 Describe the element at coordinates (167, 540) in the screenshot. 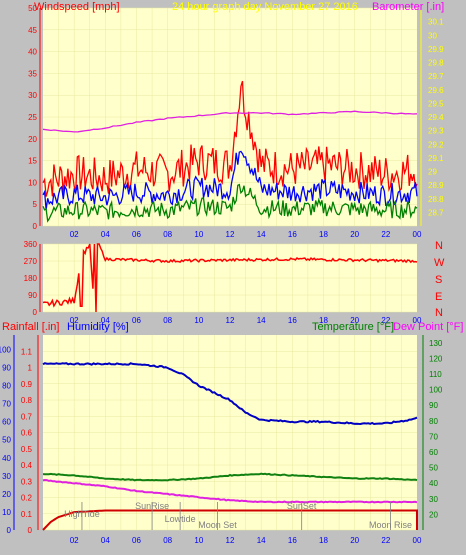

I see `lower-x-tick-label: 08` at that location.